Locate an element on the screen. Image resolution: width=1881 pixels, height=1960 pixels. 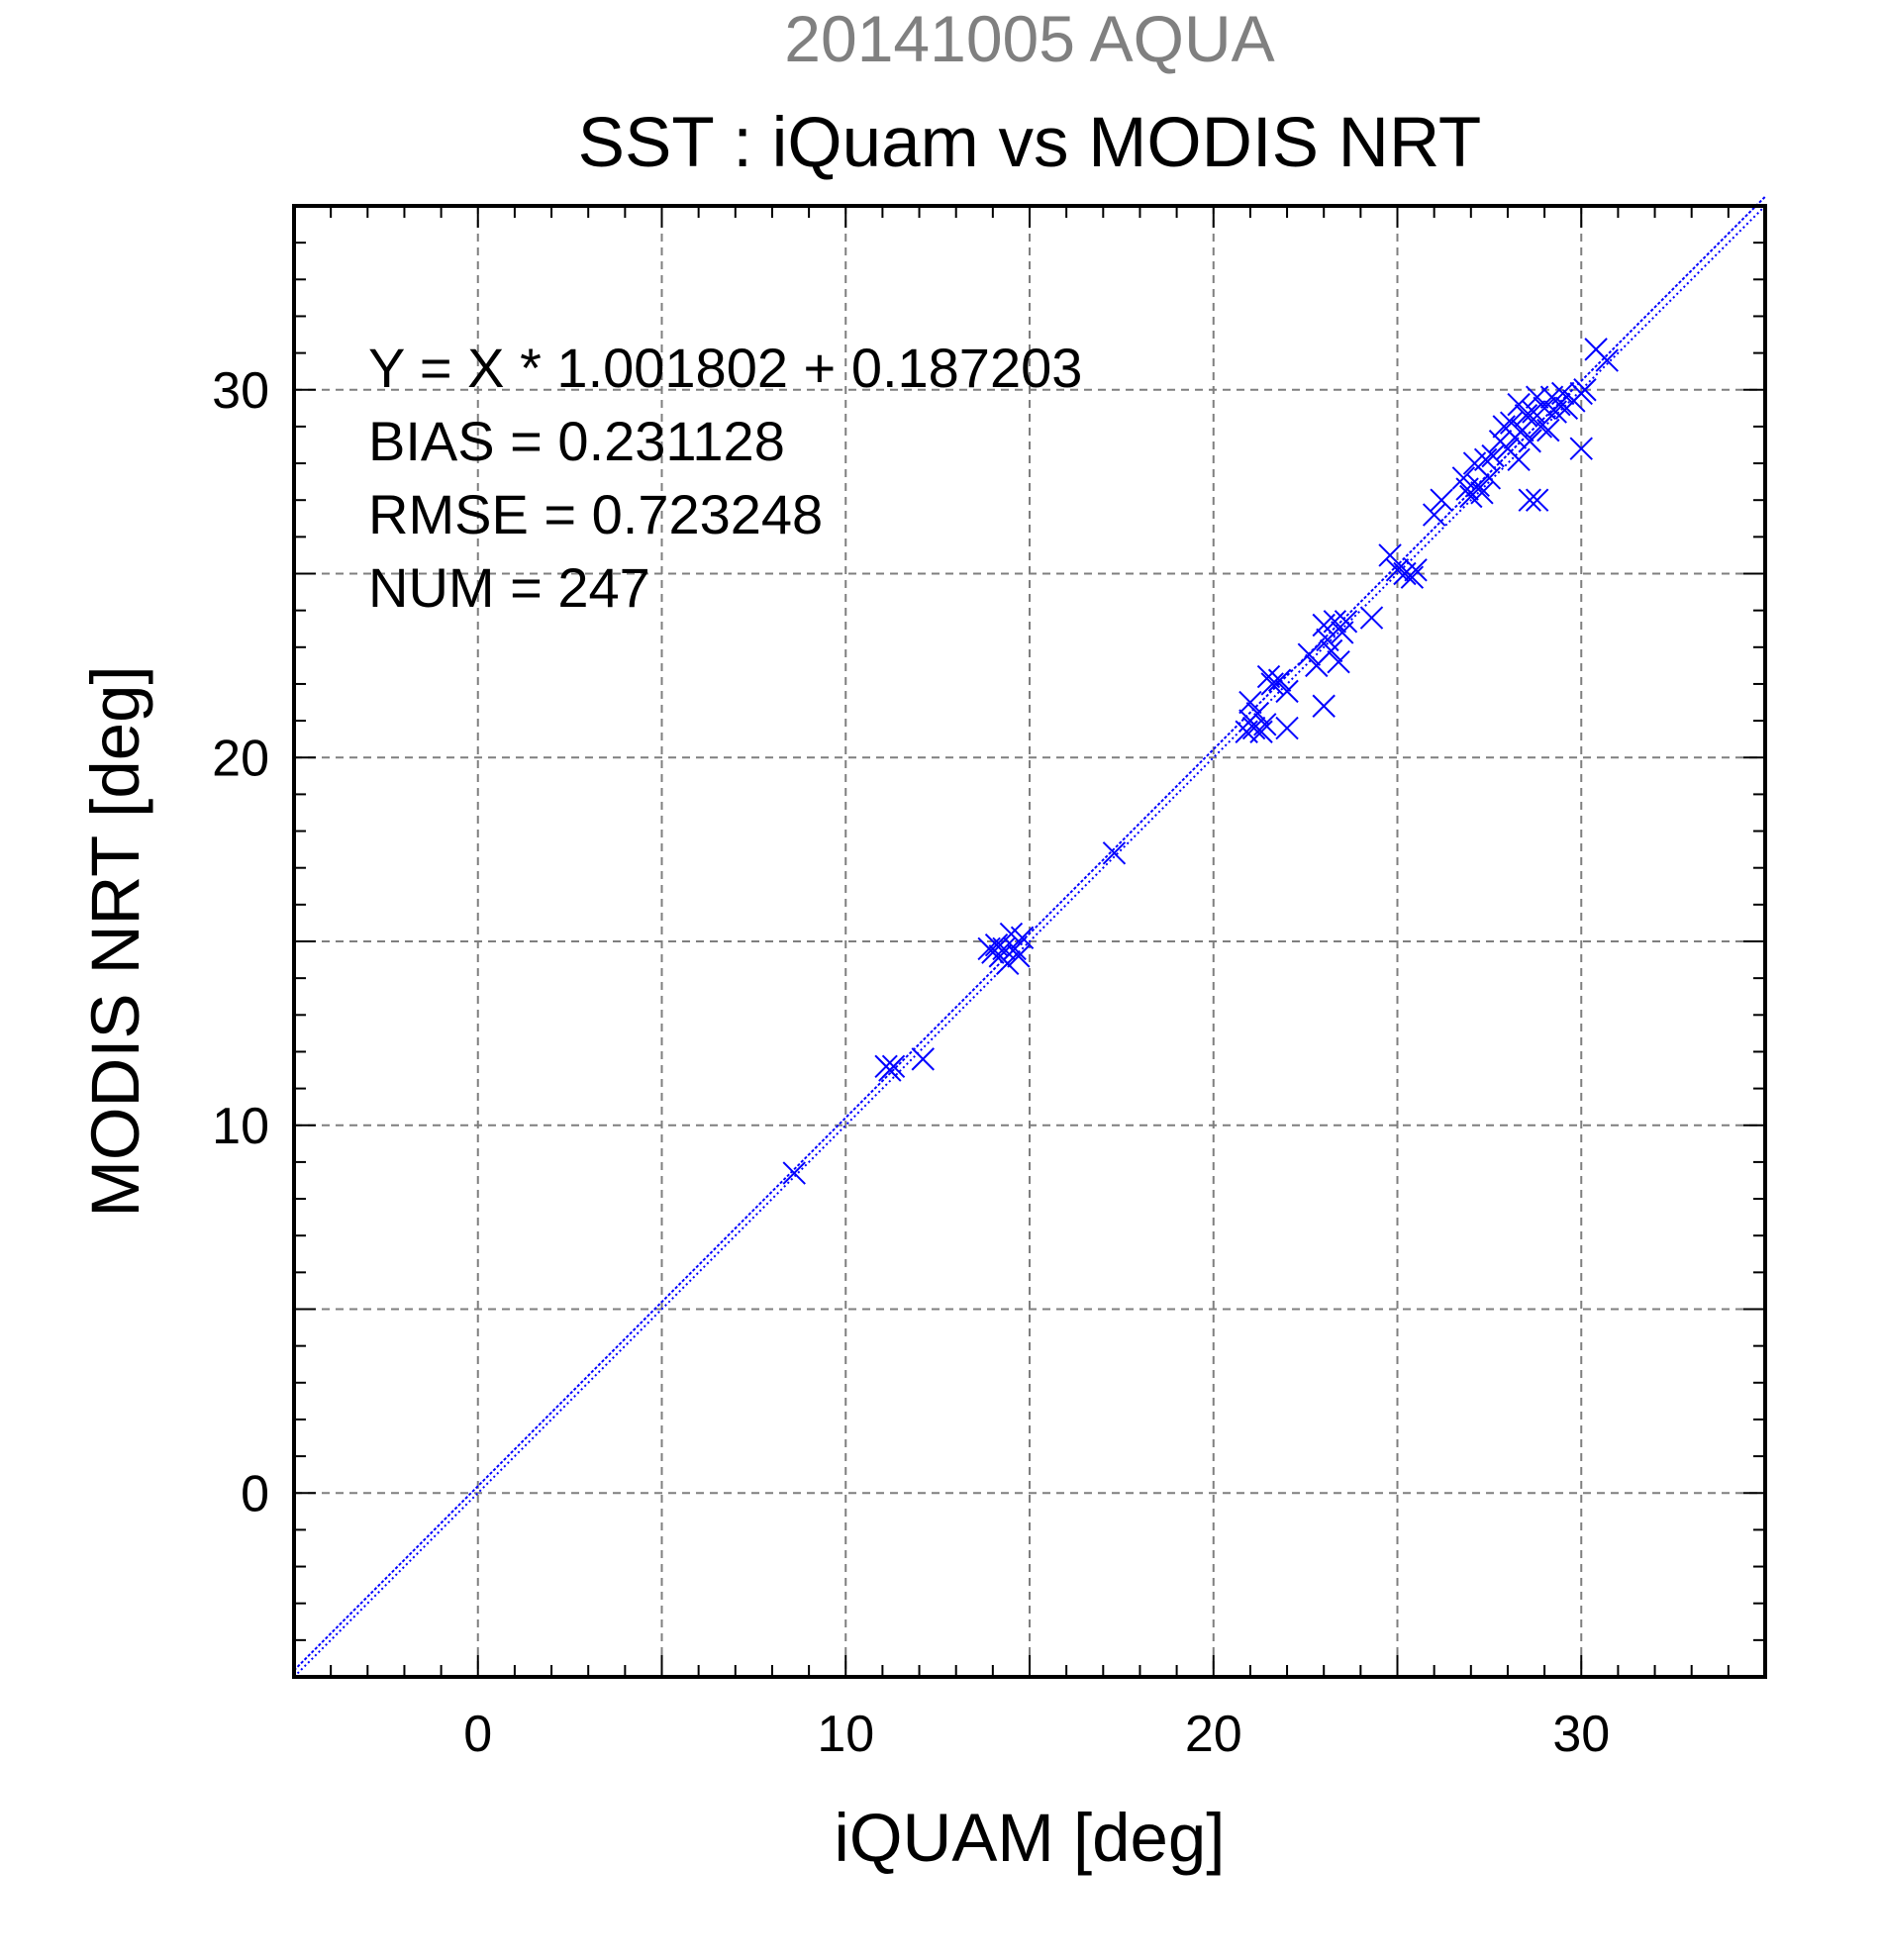
x-tick-label: 0 is located at coordinates (477, 1734).